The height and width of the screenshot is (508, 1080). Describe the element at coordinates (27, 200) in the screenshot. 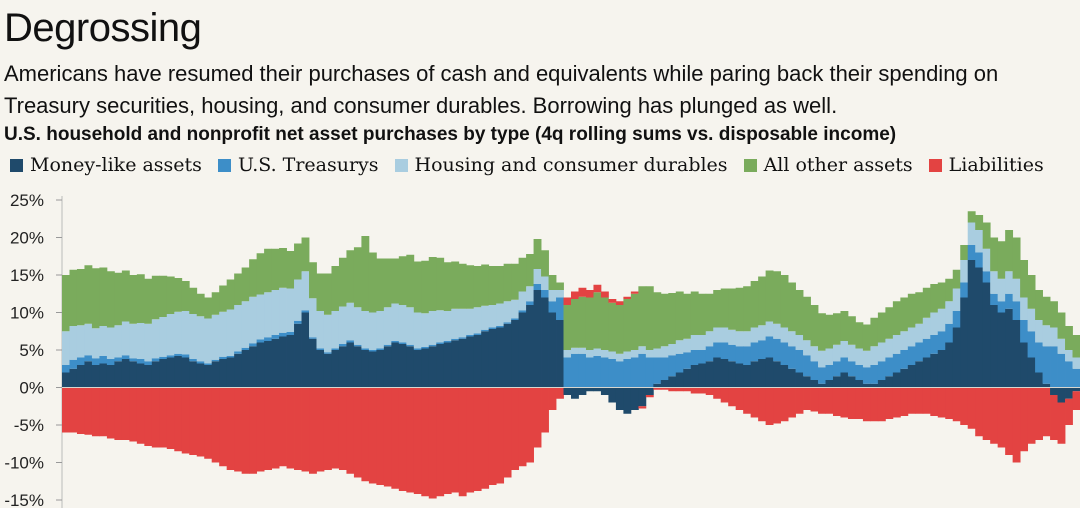

I see `y-tick-label: 25%` at that location.